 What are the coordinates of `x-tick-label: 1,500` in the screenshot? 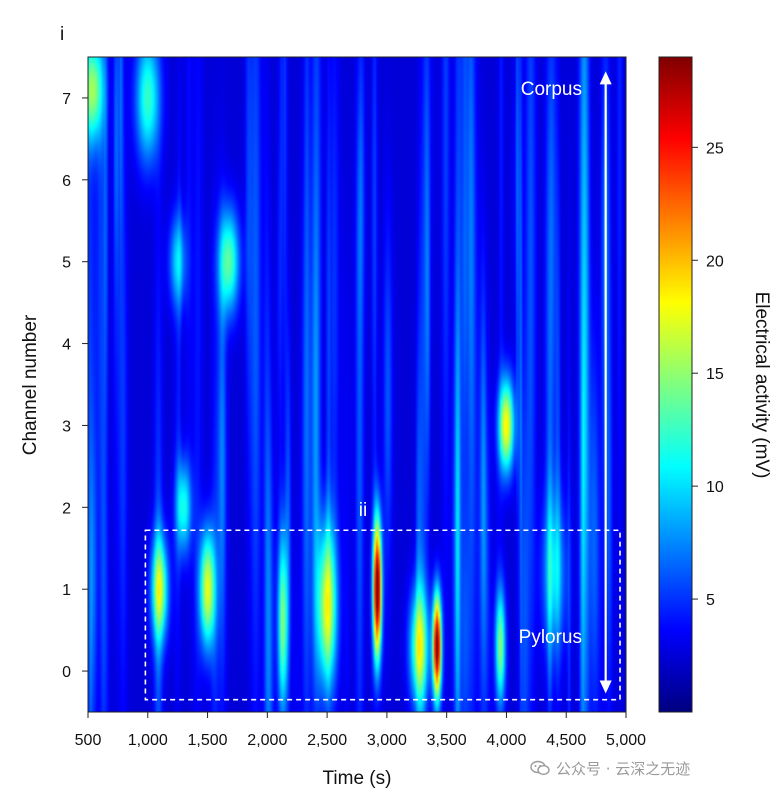 It's located at (208, 740).